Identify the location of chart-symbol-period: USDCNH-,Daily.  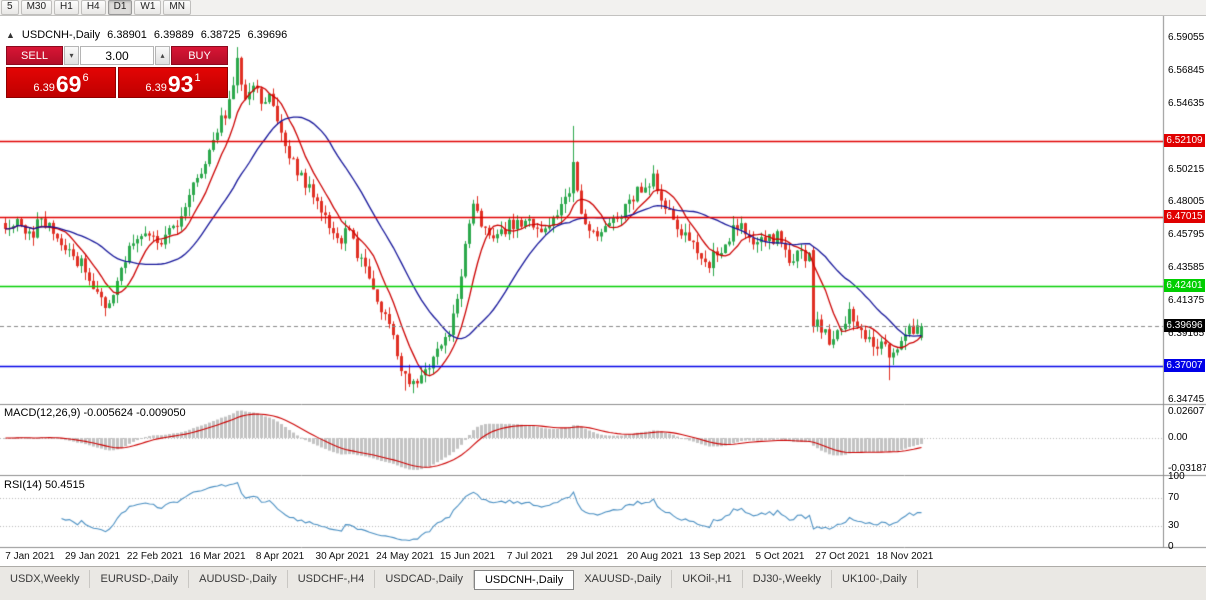
(61, 35).